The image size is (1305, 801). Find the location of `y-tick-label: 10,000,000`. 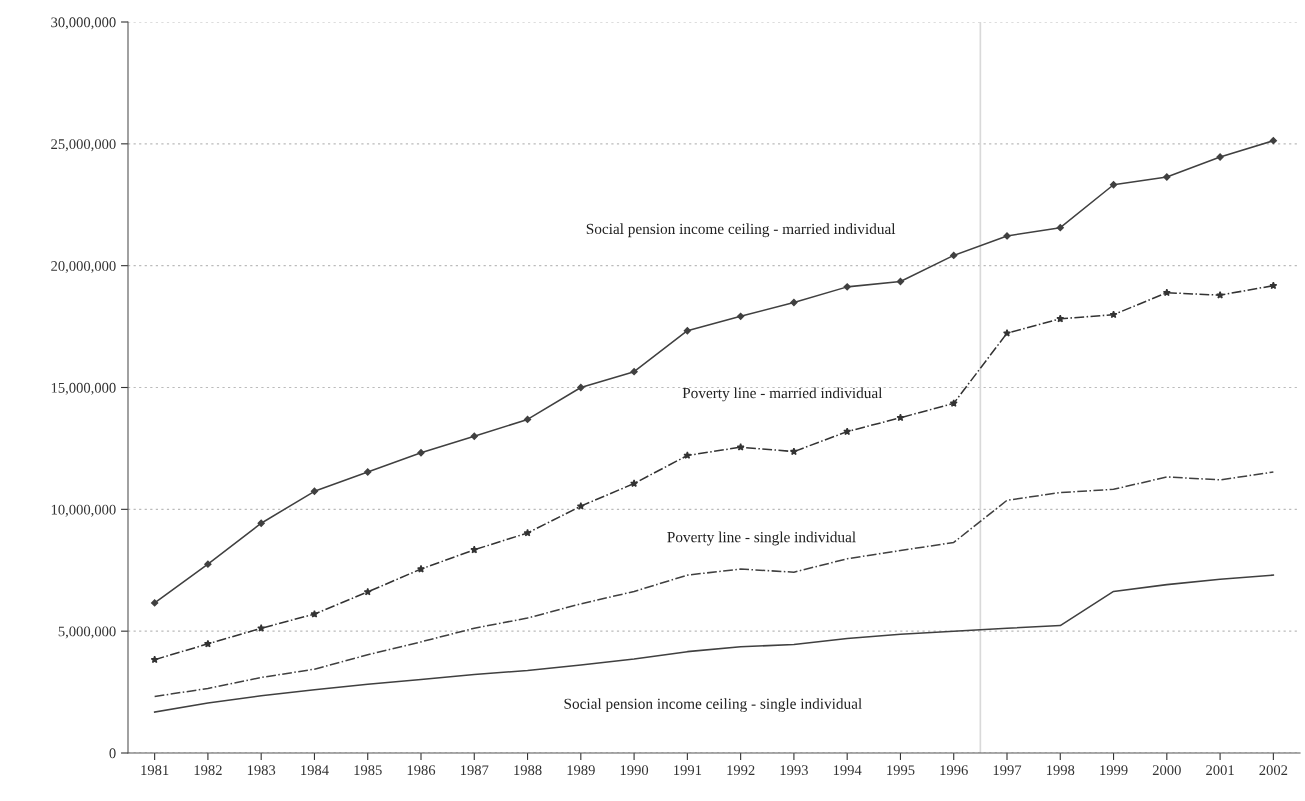

y-tick-label: 10,000,000 is located at coordinates (83, 510).